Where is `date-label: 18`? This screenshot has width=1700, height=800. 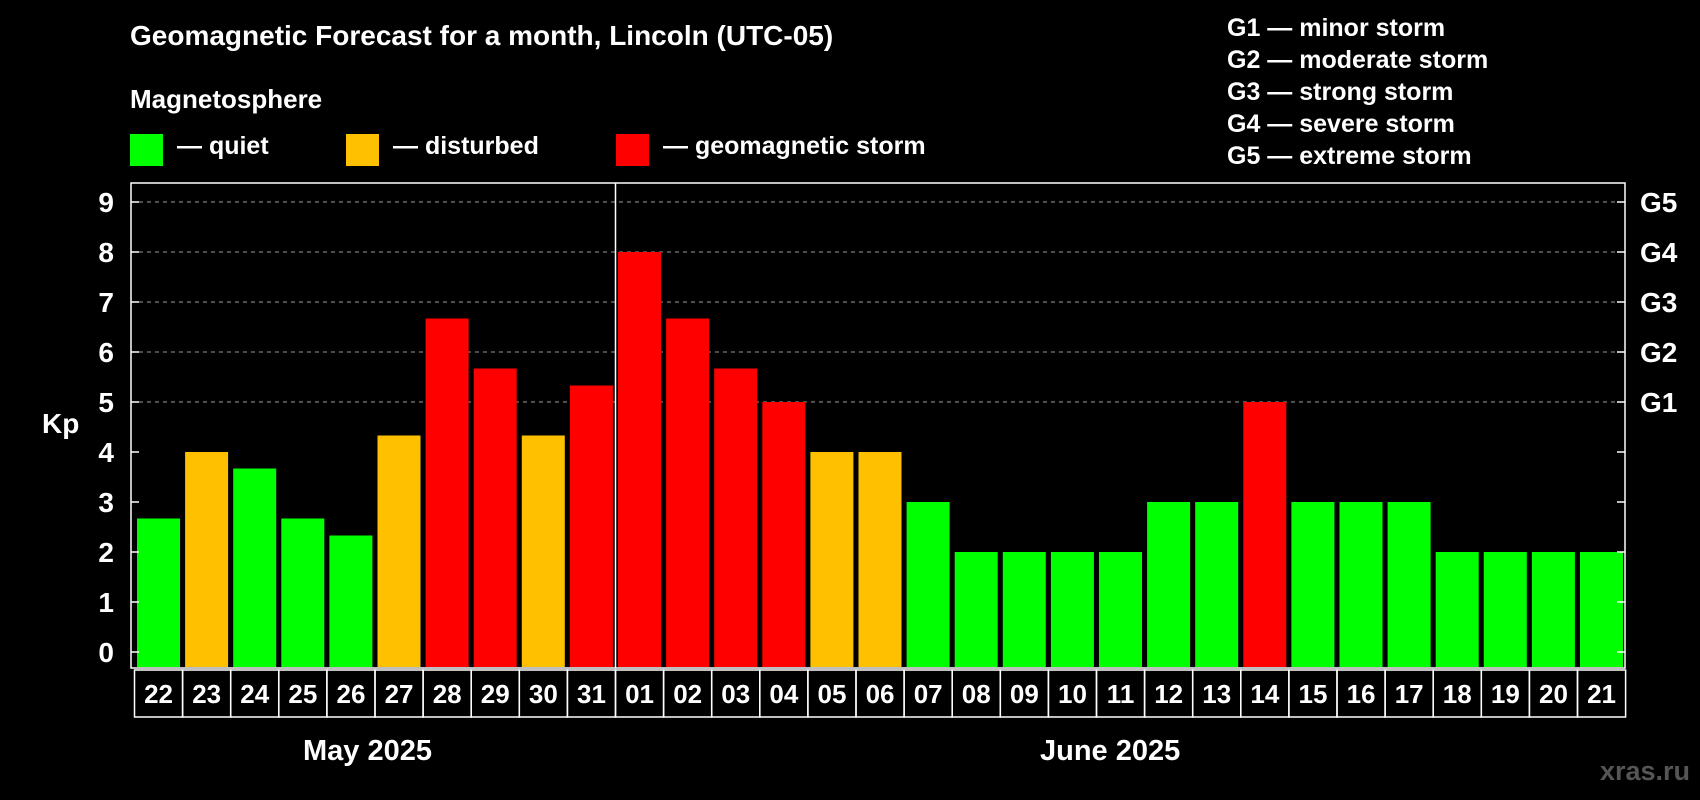 date-label: 18 is located at coordinates (1457, 694).